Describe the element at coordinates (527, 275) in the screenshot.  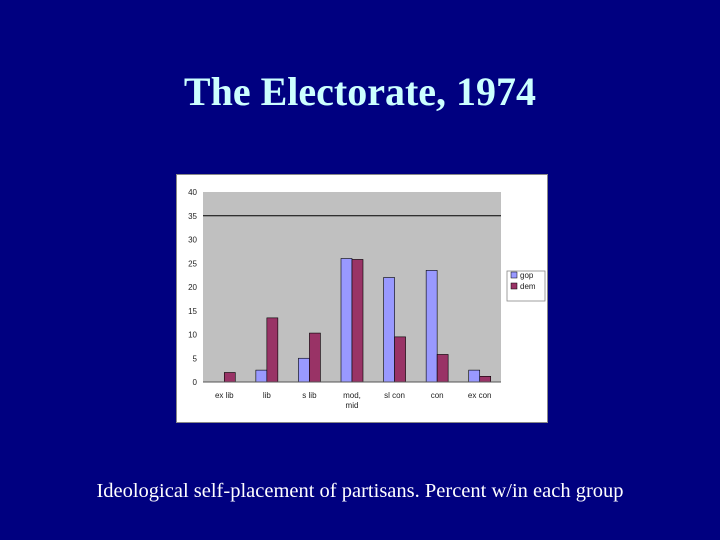
I see `legend-label-gop: gop` at that location.